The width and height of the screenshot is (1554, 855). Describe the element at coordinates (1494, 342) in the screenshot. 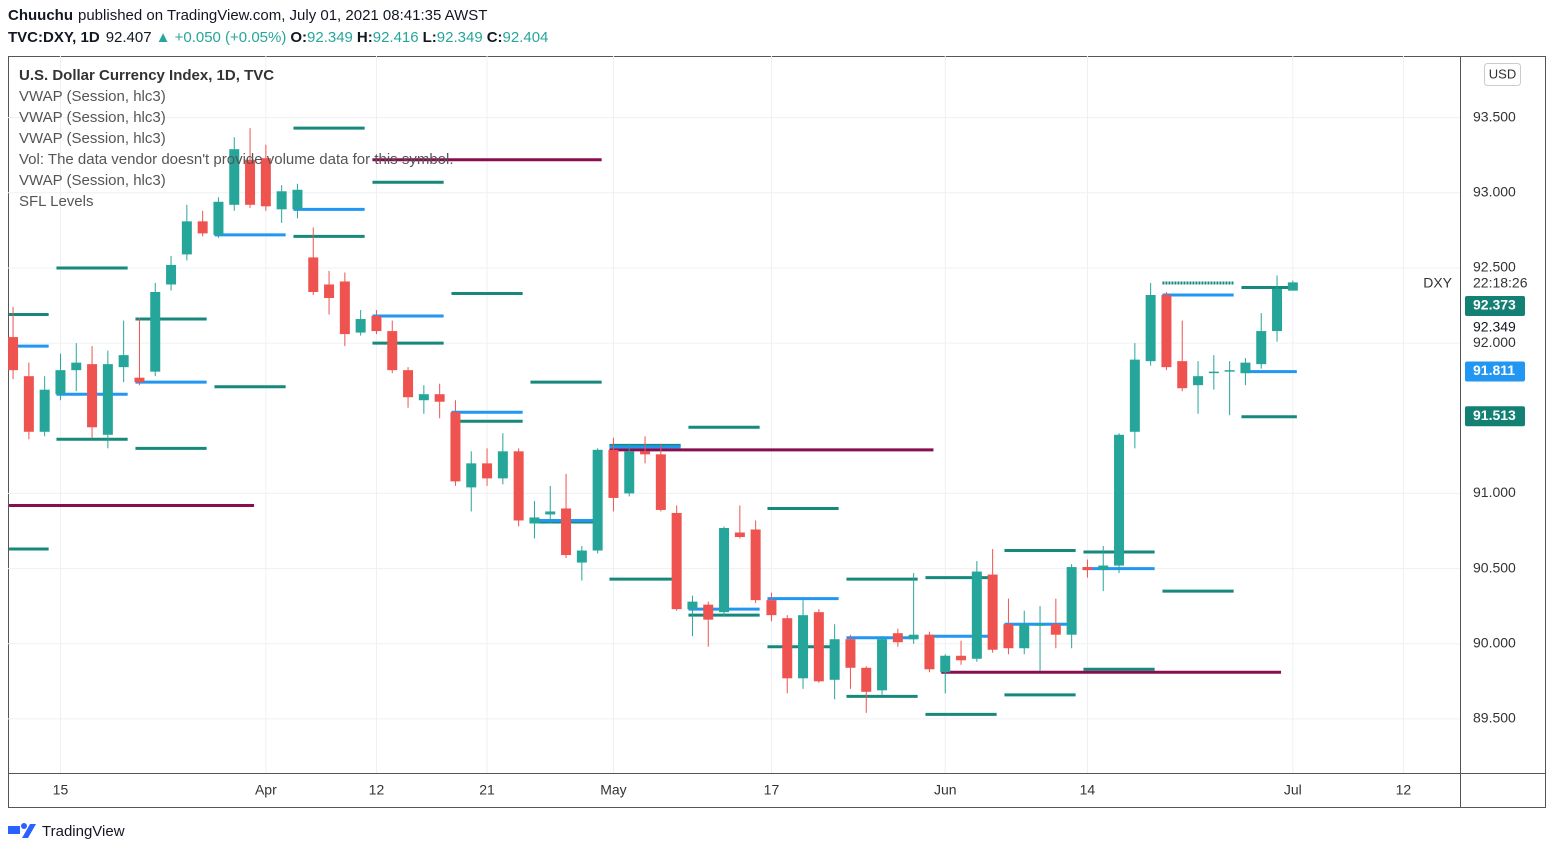

I see `y-tick-label: 92.000` at that location.